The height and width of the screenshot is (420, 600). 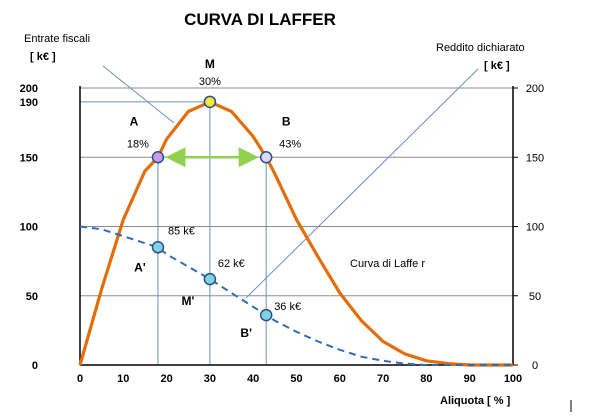 I want to click on point-M, so click(x=210, y=102).